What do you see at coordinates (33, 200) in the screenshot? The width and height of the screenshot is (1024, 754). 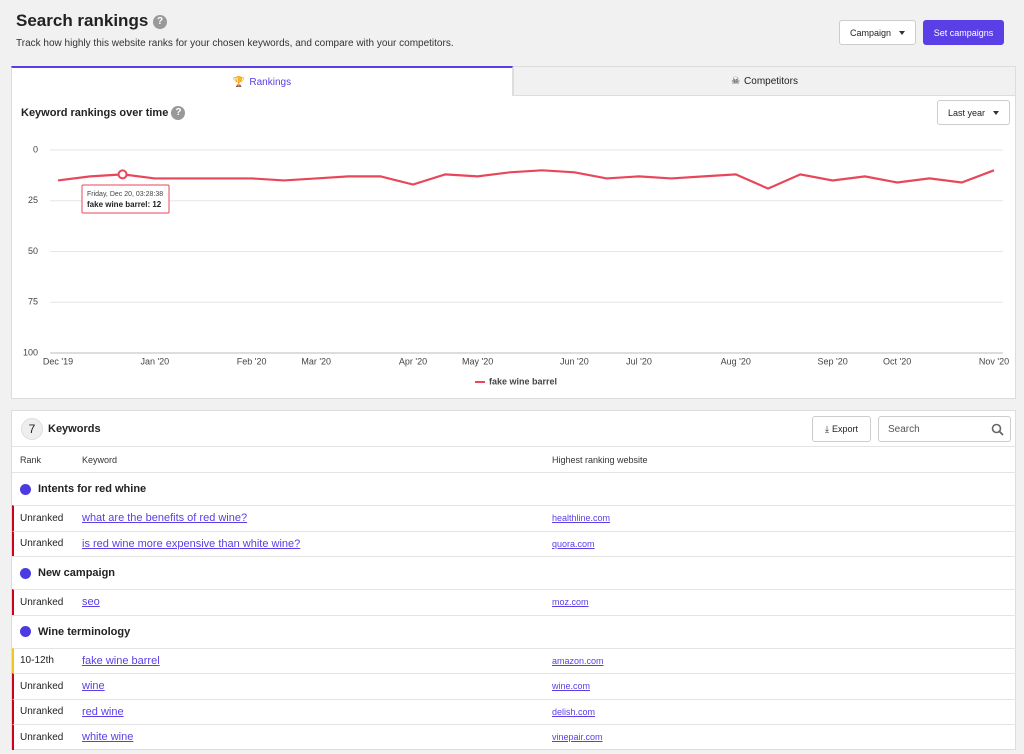 I see `y-tick-label: 25` at bounding box center [33, 200].